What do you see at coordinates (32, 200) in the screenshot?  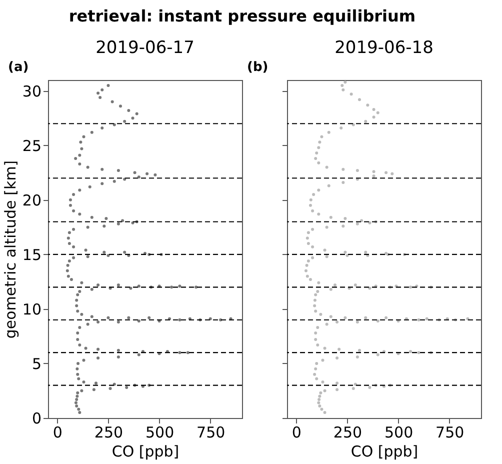 I see `y-tick-label: 20` at bounding box center [32, 200].